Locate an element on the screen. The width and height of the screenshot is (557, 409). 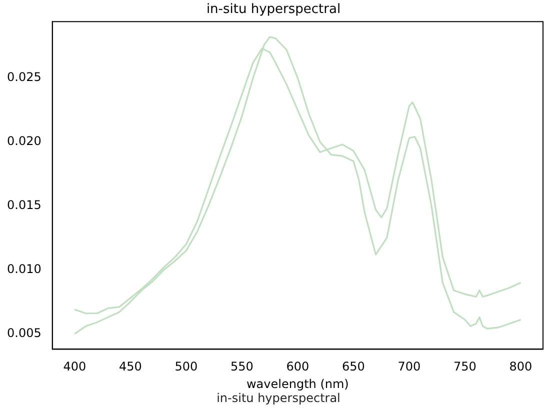
x-tick-label: 550 is located at coordinates (242, 367).